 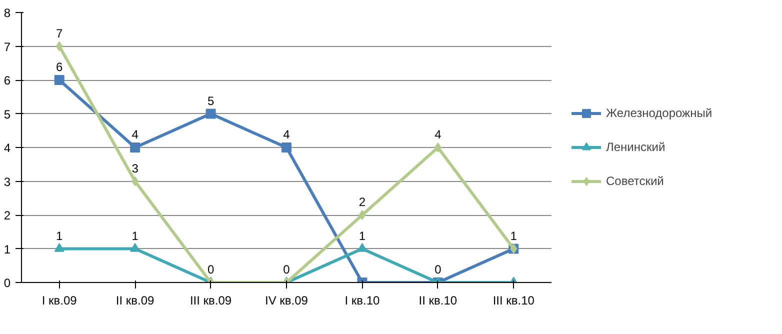 I want to click on y-tick-label: 5, so click(x=7, y=114).